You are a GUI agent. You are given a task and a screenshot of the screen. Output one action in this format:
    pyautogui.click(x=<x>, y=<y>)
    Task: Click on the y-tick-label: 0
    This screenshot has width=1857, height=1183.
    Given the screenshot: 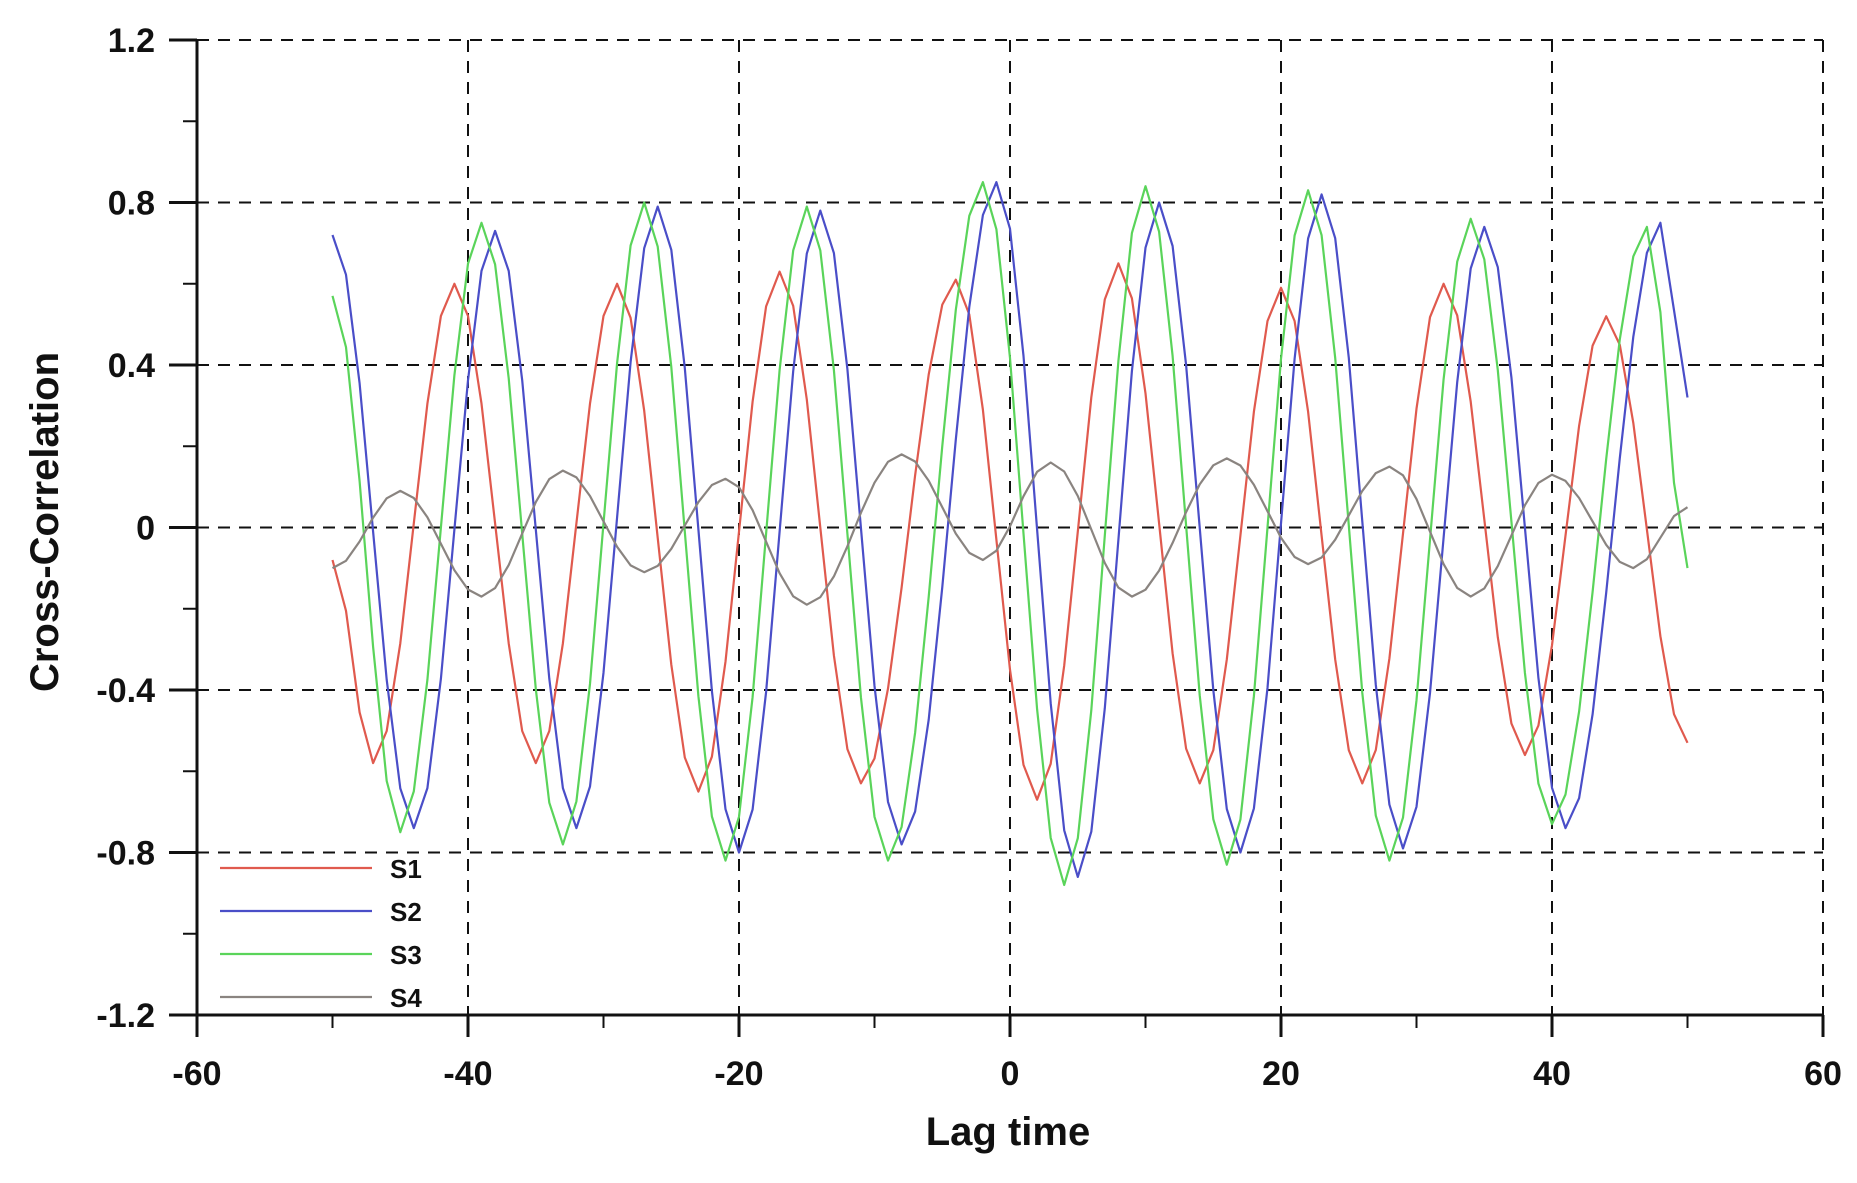 What is the action you would take?
    pyautogui.click(x=145, y=529)
    